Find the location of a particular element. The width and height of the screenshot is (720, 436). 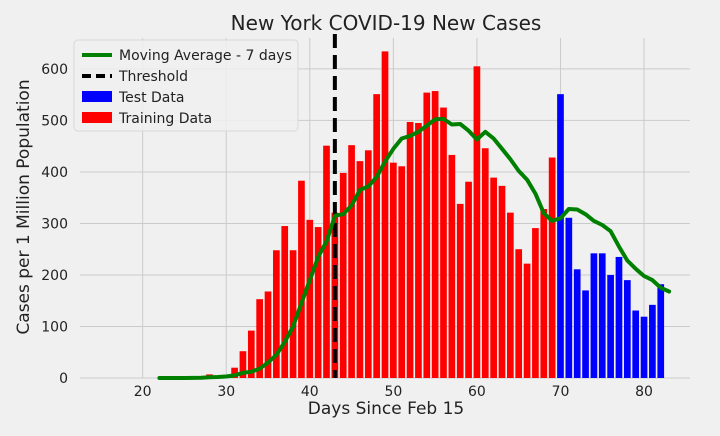

x-axis-label: Days Since Feb 15 is located at coordinates (386, 409).